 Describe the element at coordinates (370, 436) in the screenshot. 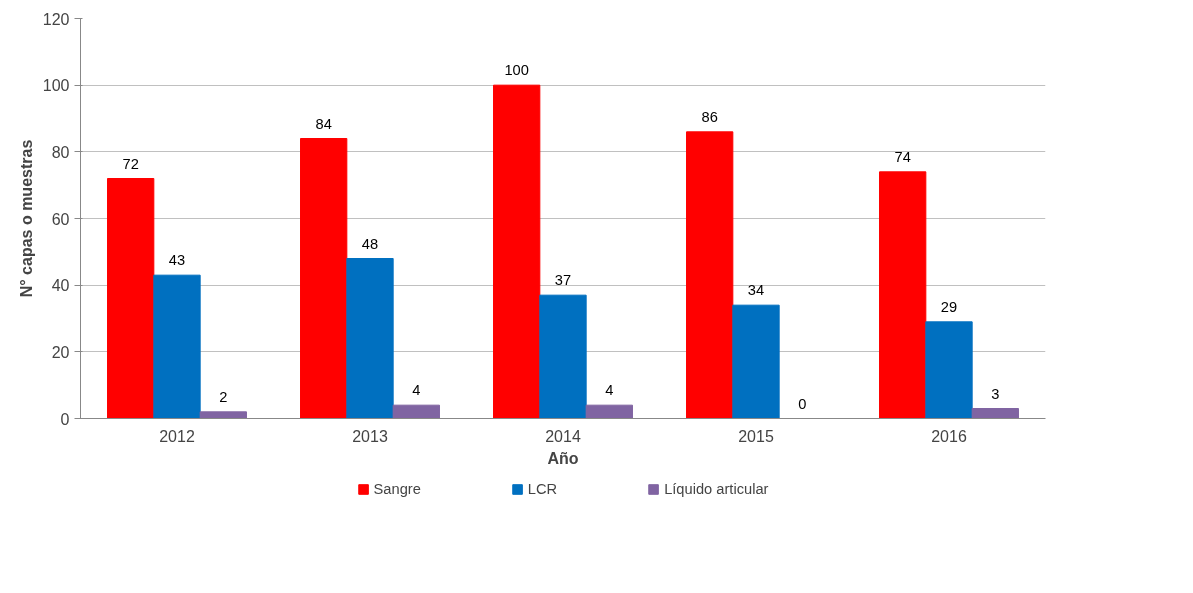

I see `x-tick-label: 2013` at that location.